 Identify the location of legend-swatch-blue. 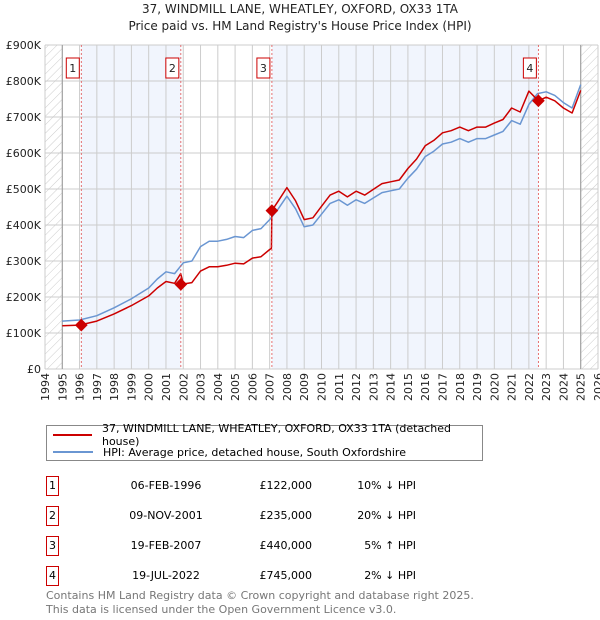
(73, 452).